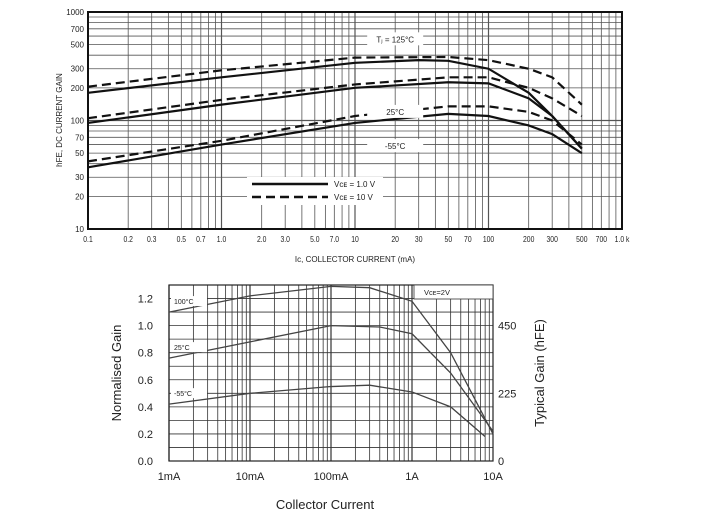 The height and width of the screenshot is (522, 701). Describe the element at coordinates (78, 121) in the screenshot. I see `y-tick-label: 100` at that location.